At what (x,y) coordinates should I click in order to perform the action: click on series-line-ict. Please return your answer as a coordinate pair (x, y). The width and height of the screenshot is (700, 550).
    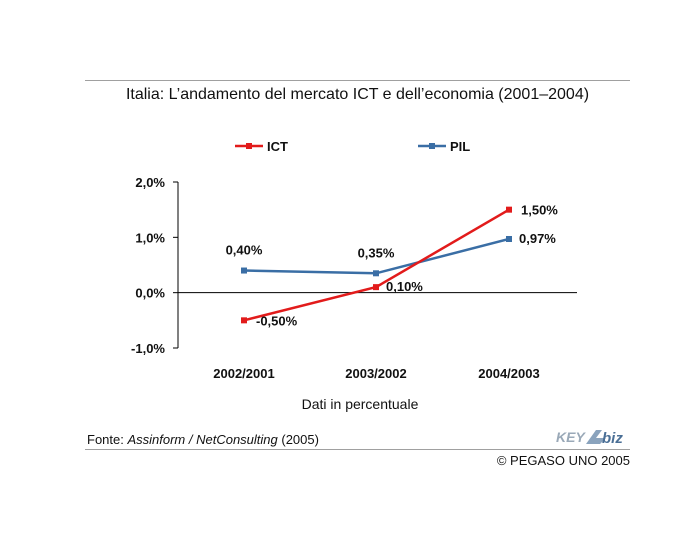
    Looking at the image, I should click on (376, 265).